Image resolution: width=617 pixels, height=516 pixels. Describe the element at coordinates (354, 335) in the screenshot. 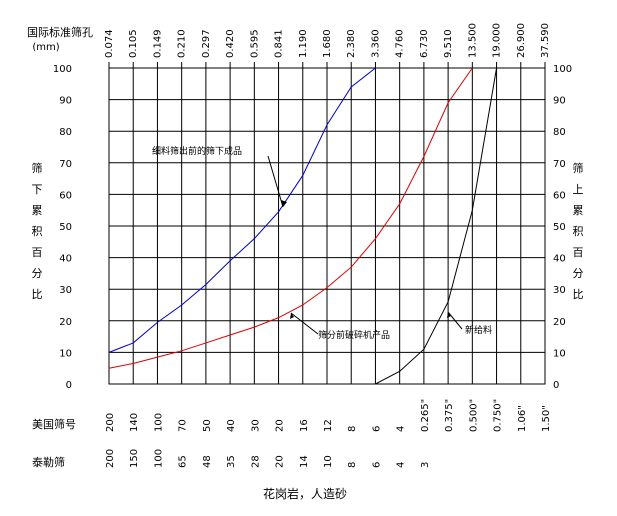

I see `series-label-2: 筛分前破碎机产品` at that location.